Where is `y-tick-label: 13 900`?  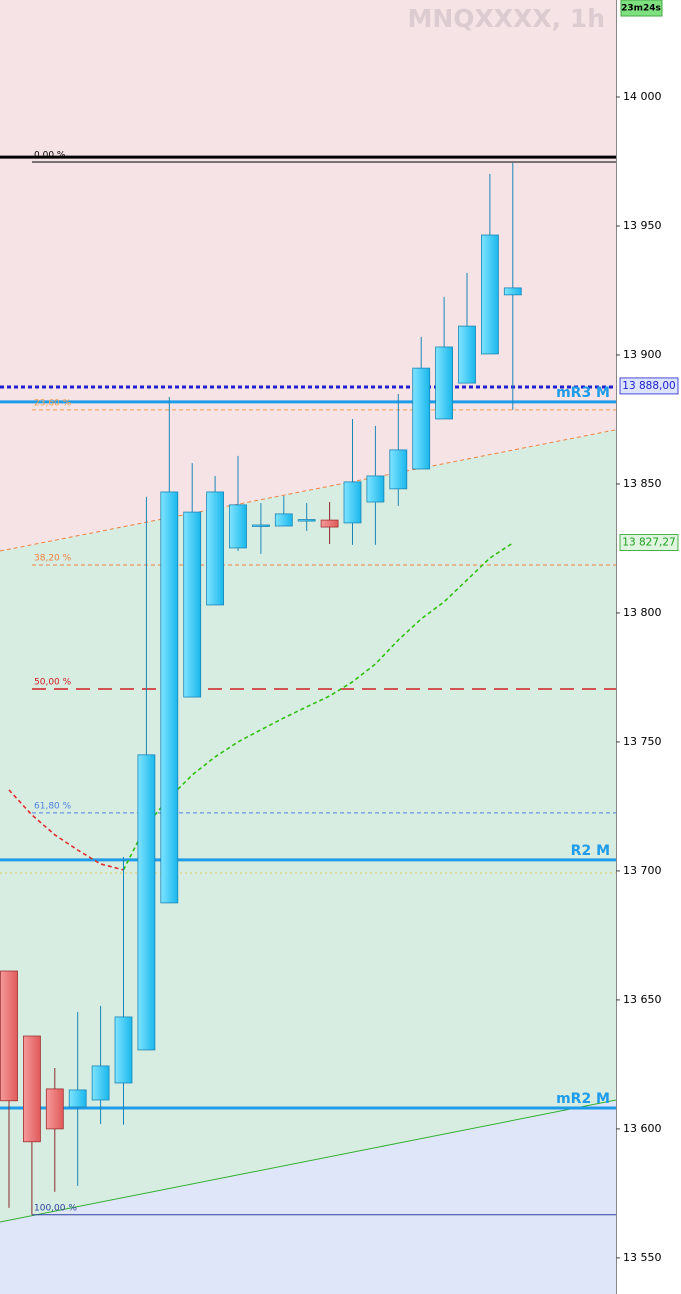
y-tick-label: 13 900 is located at coordinates (642, 354).